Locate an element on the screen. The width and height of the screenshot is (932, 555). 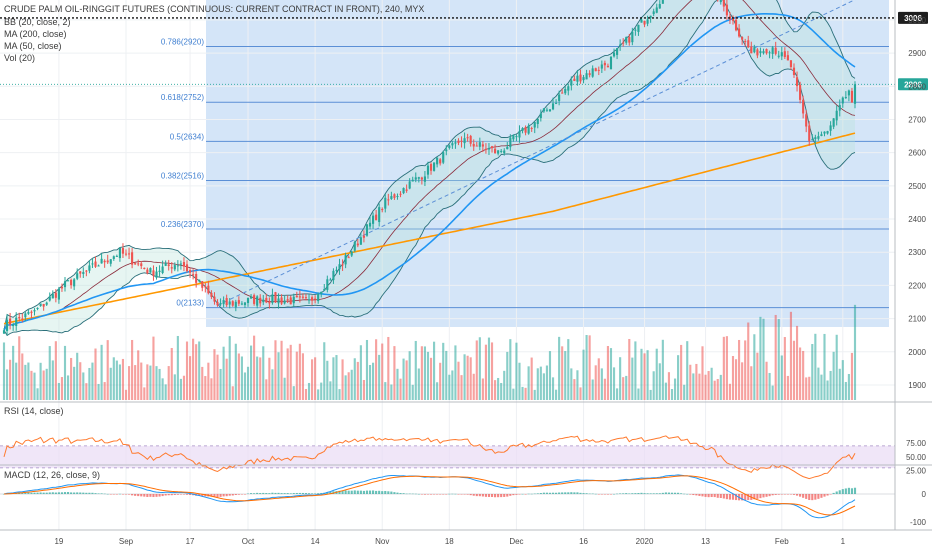
legend-ma50: MA (50, close) is located at coordinates (33, 46).